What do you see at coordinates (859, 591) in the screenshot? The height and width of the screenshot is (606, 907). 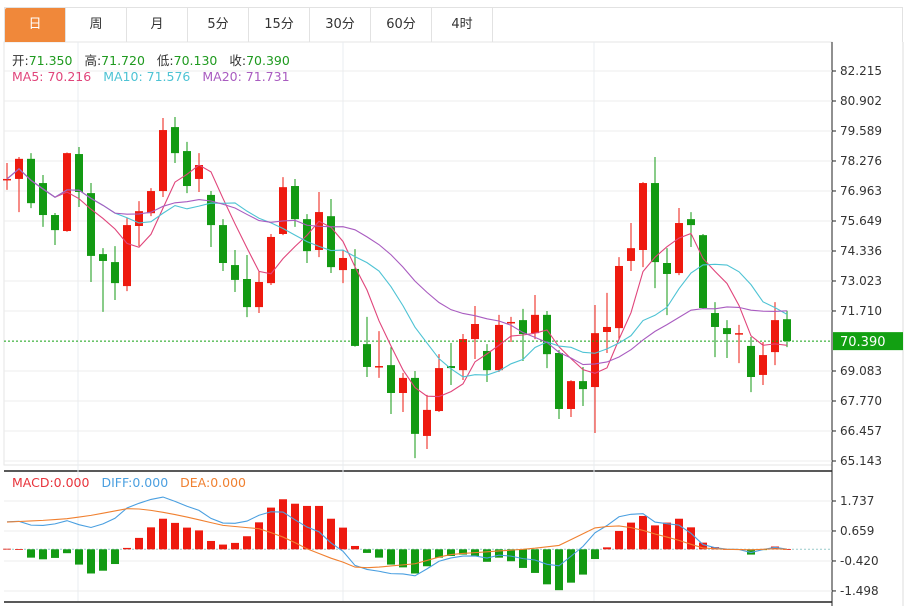 I see `macd-tick-label: -1.498` at bounding box center [859, 591].